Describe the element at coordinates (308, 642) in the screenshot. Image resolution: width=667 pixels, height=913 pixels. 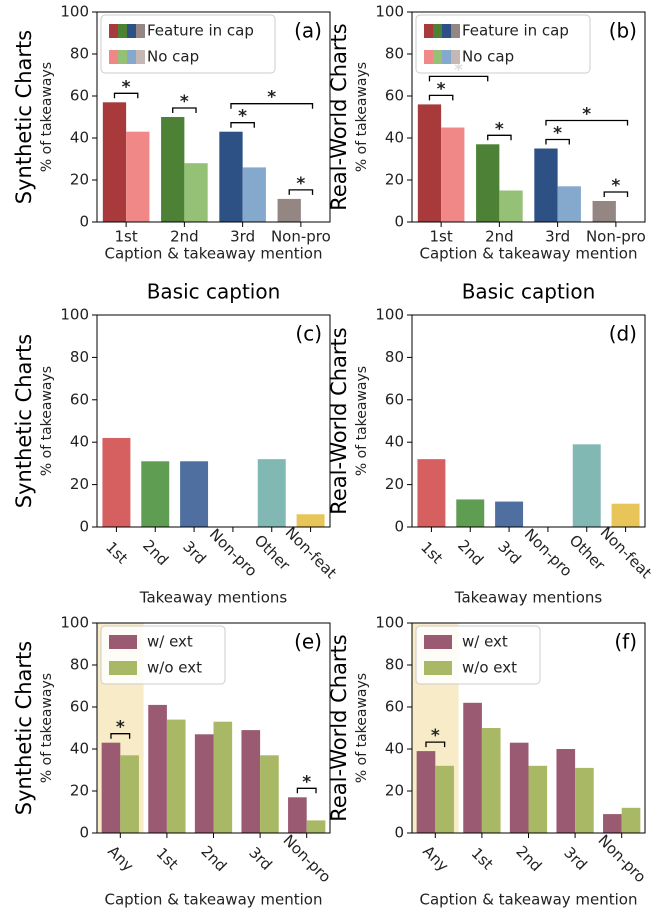
I see `panel-letter: (e)` at that location.